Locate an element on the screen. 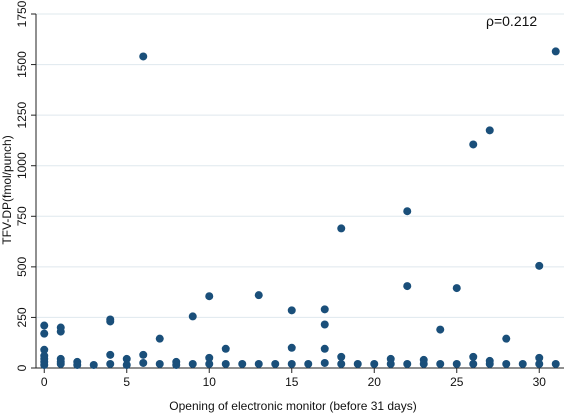 The width and height of the screenshot is (575, 419). x-tick-label-15: 15 is located at coordinates (292, 382).